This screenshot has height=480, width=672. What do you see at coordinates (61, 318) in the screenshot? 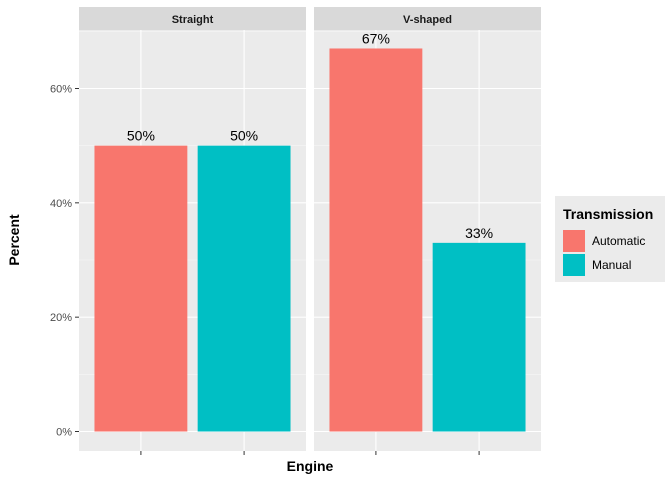
I see `y-tick-label: 20%` at bounding box center [61, 318].